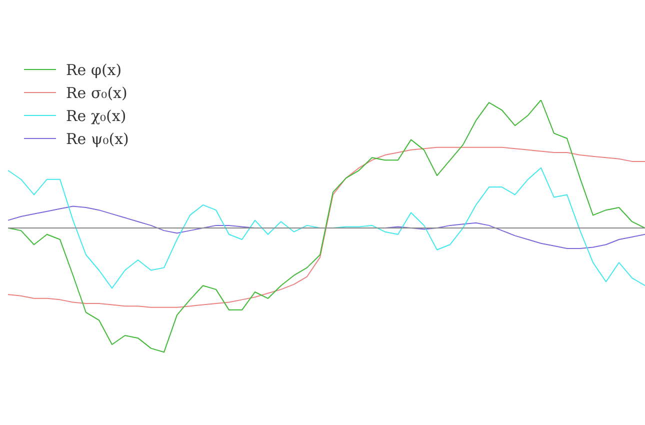 Image resolution: width=645 pixels, height=425 pixels. Describe the element at coordinates (94, 69) in the screenshot. I see `legend-label: Re φ(x)` at that location.